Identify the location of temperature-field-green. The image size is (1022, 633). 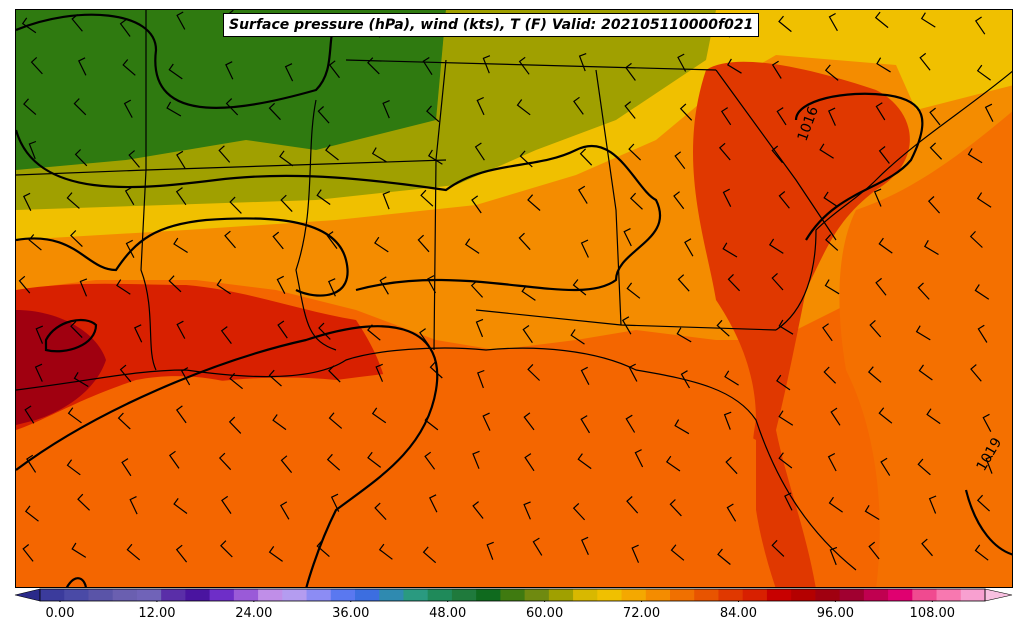
(231, 95).